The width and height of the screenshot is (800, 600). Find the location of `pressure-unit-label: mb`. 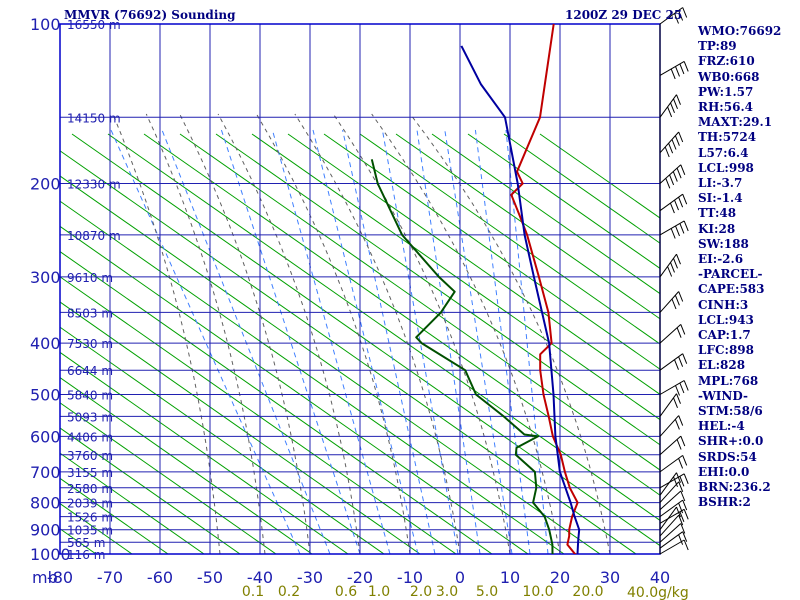

pressure-unit-label: mb is located at coordinates (45, 577).